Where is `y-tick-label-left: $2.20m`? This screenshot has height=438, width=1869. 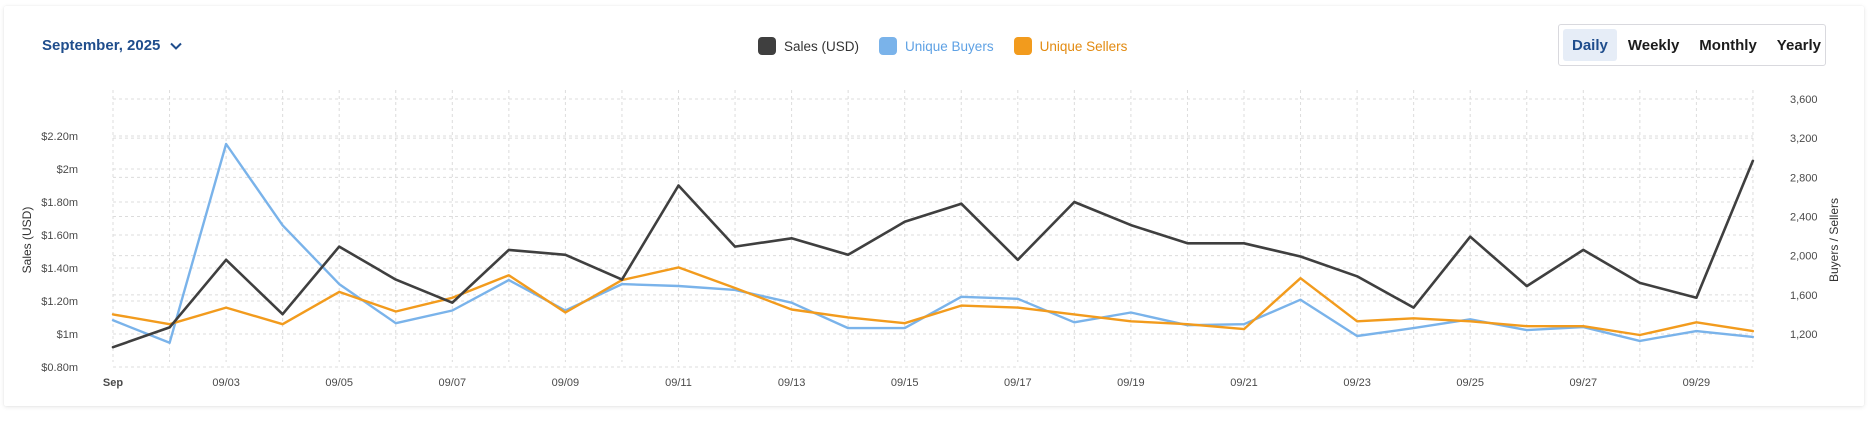
y-tick-label-left: $2.20m is located at coordinates (59, 137).